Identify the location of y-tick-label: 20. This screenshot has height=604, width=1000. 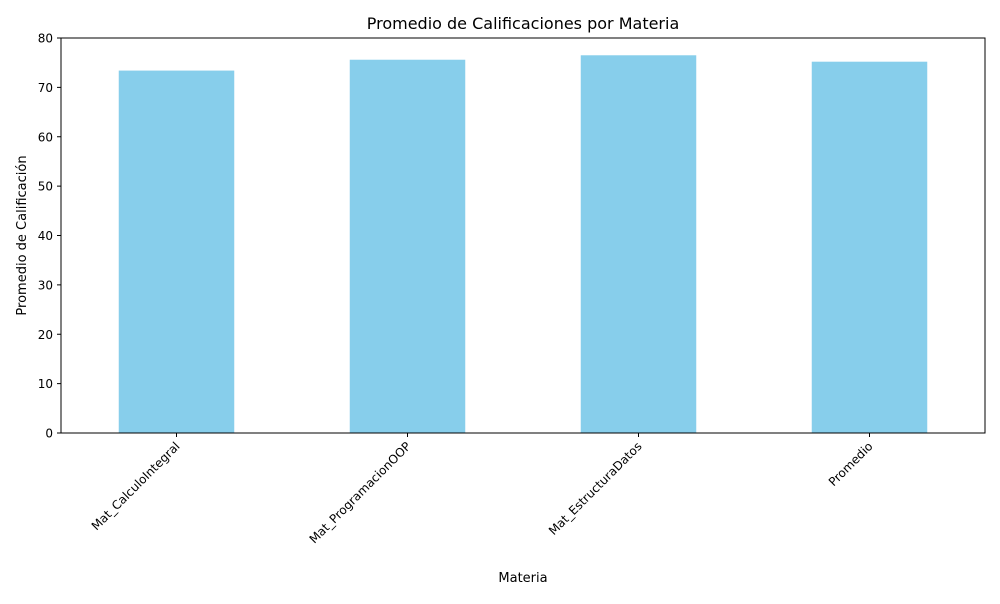
(45, 335).